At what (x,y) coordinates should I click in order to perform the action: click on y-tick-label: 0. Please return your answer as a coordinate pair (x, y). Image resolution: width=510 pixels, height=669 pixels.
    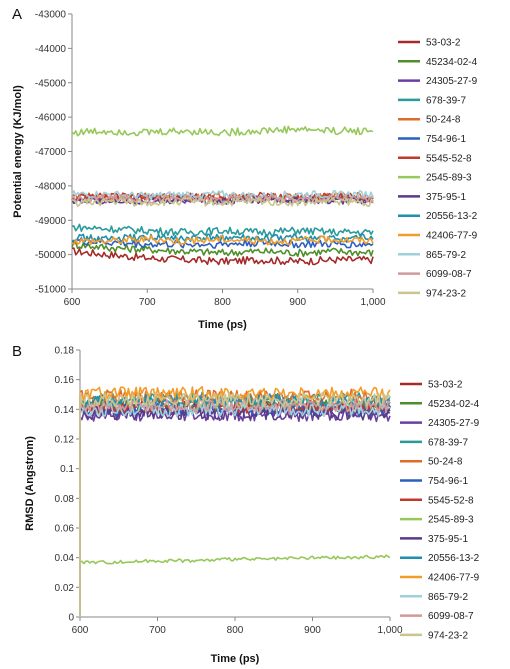
    Looking at the image, I should click on (71, 618).